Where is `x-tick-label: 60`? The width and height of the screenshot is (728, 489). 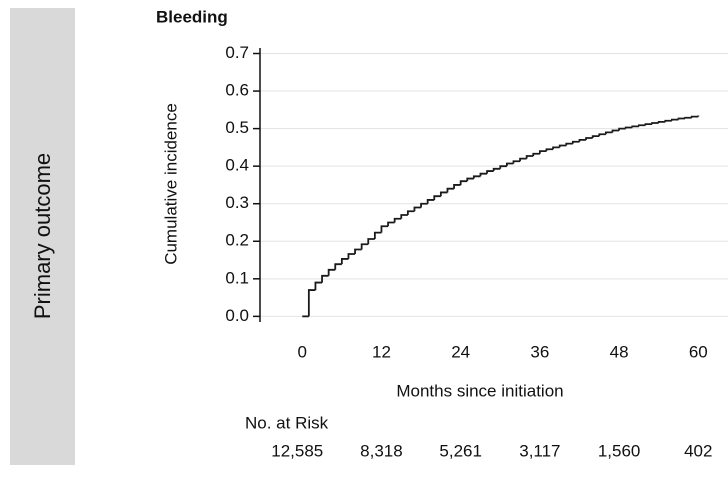
x-tick-label: 60 is located at coordinates (698, 351).